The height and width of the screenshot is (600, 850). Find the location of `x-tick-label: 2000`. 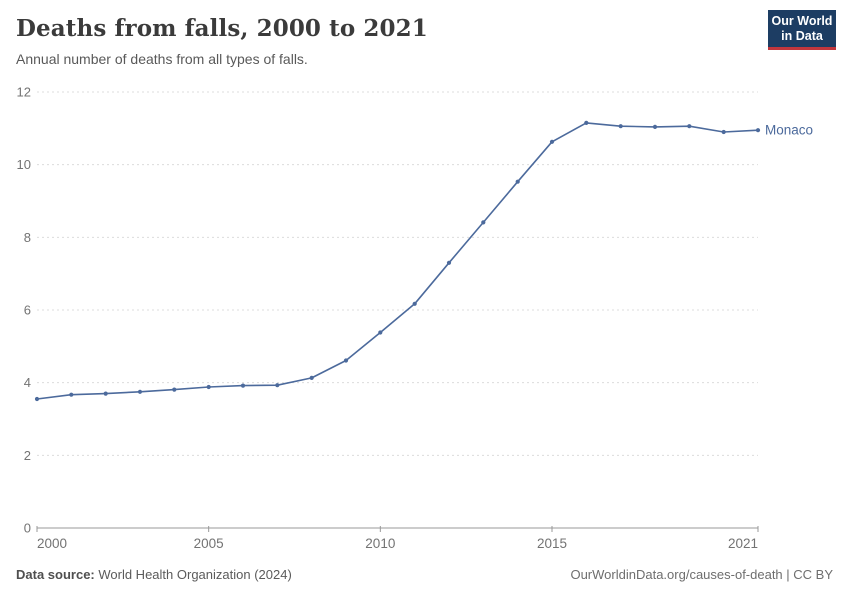

x-tick-label: 2000 is located at coordinates (52, 543).